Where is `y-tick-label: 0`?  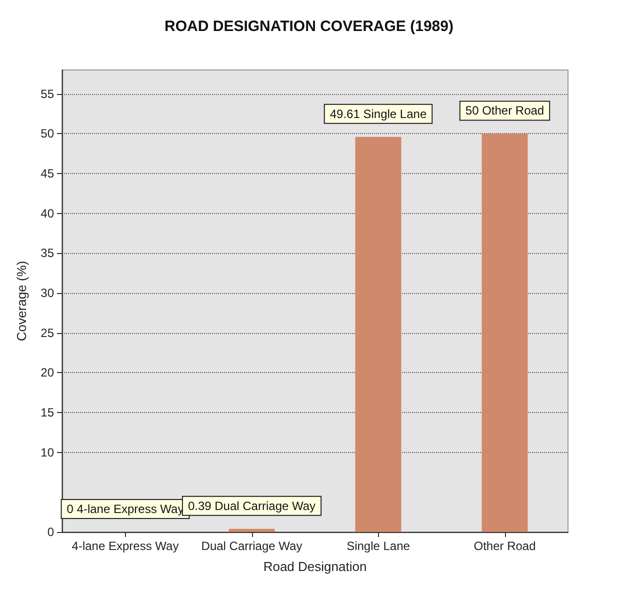
y-tick-label: 0 is located at coordinates (50, 532).